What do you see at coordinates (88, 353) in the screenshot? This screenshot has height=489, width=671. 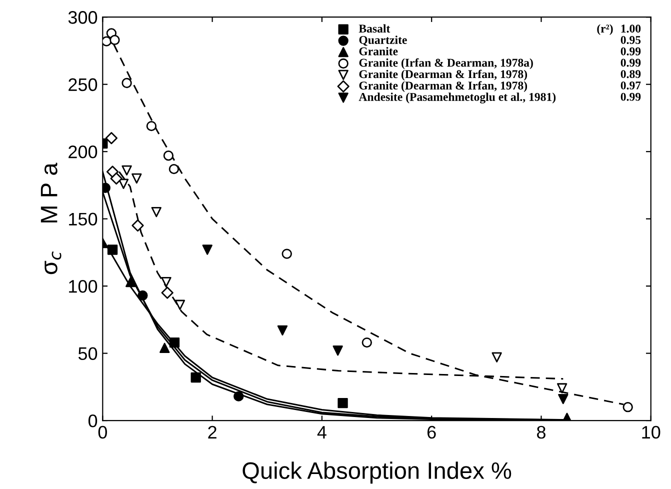 I see `y-tick-label: 50` at bounding box center [88, 353].